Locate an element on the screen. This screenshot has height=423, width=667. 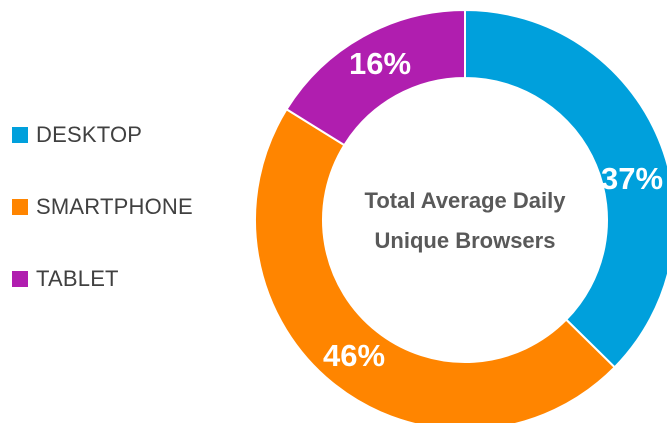
slice-label-tablet: 16% is located at coordinates (380, 63).